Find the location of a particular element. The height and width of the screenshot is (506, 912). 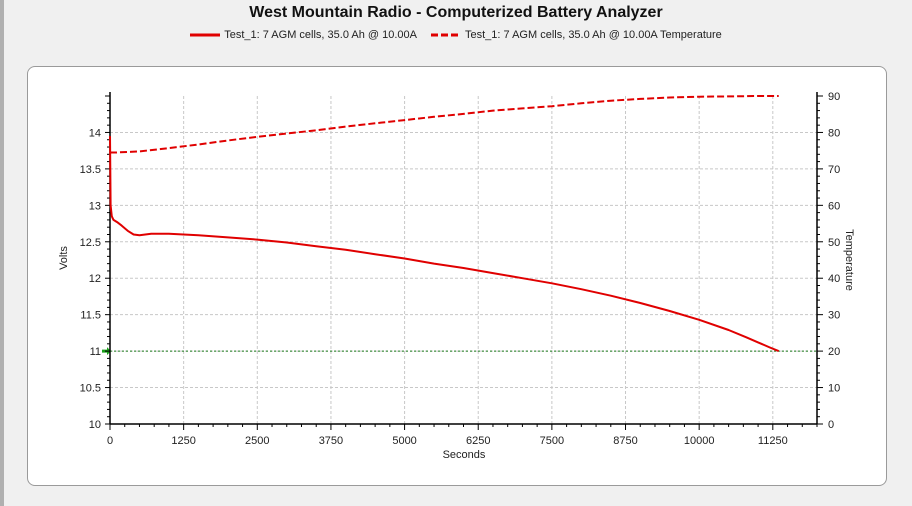

x-tick-label: 11250 is located at coordinates (773, 441).